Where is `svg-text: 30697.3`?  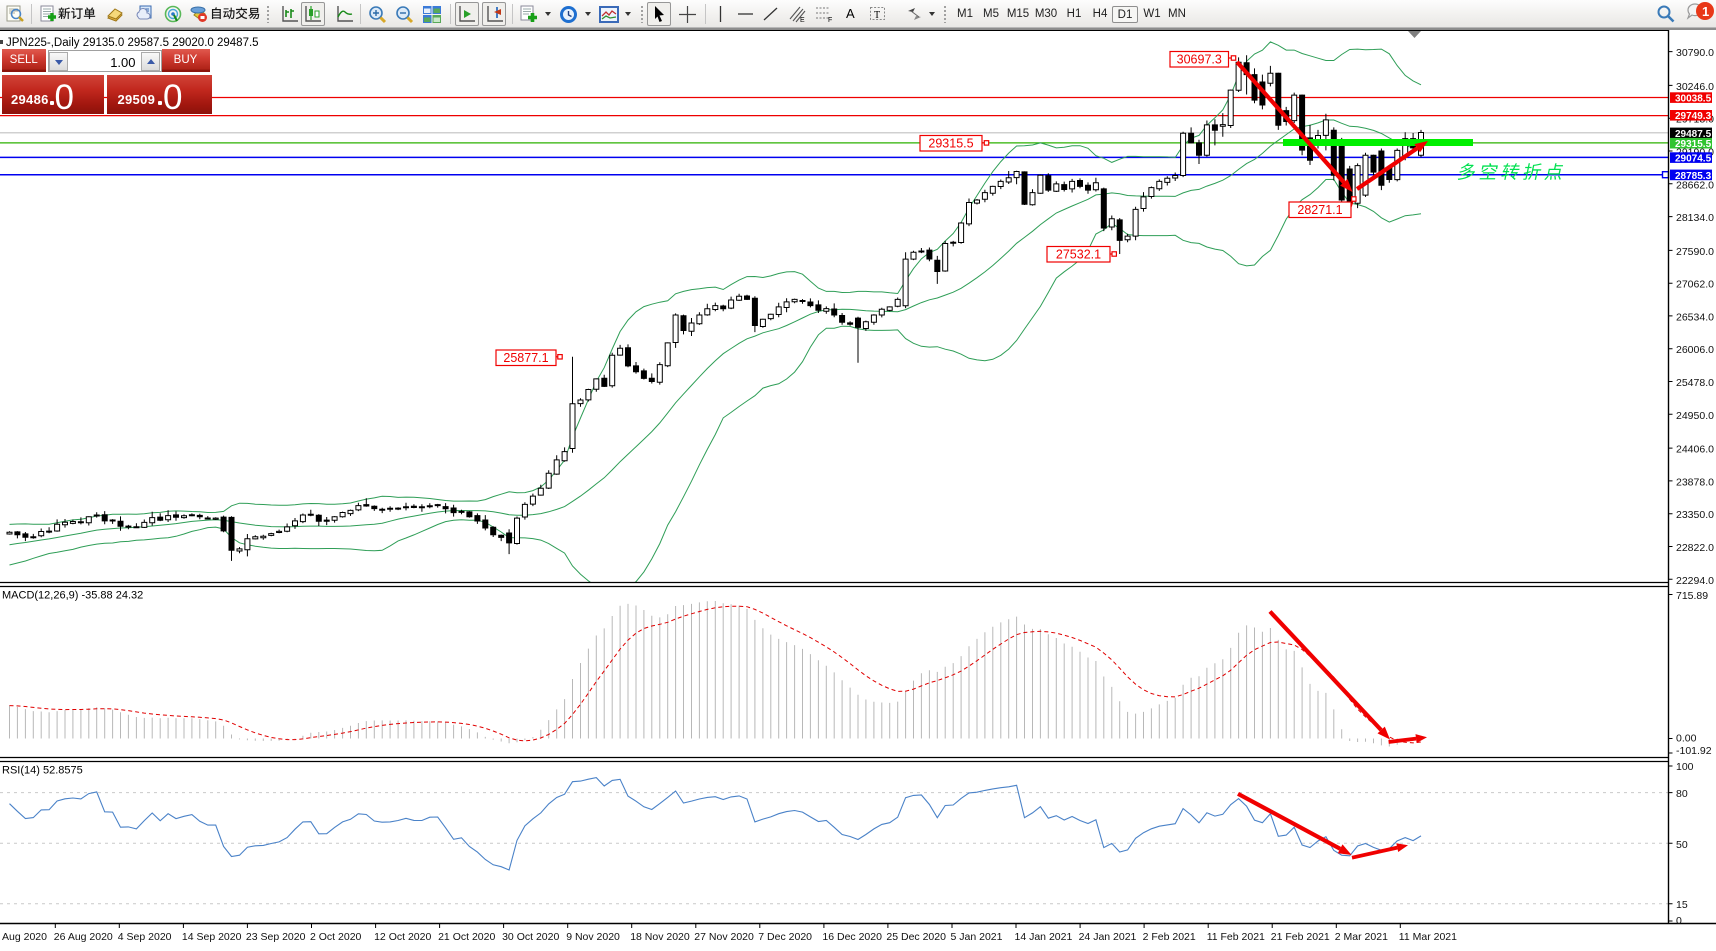 svg-text: 30697.3 is located at coordinates (1199, 60).